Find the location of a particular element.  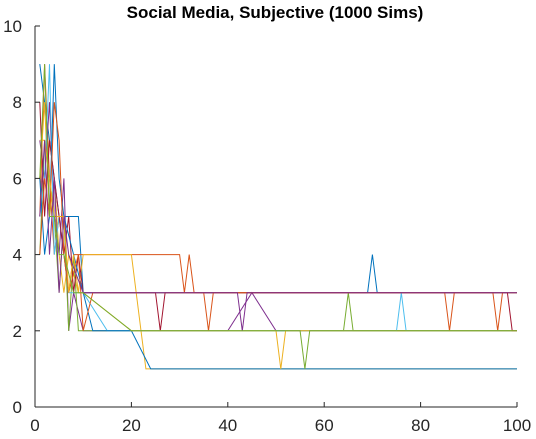

y-tick-label: 2 is located at coordinates (17, 331).